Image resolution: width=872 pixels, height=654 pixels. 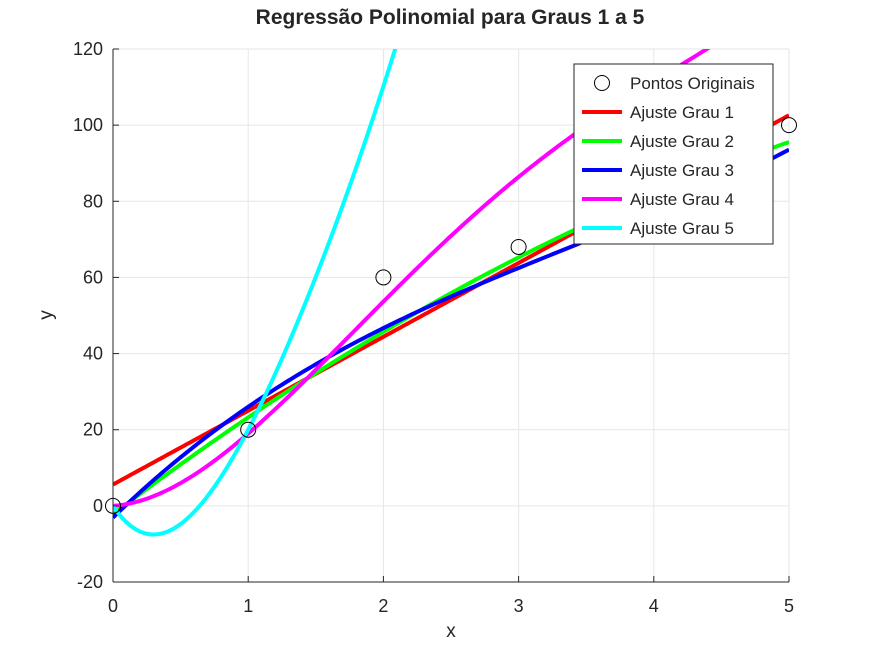 What do you see at coordinates (451, 631) in the screenshot?
I see `x-axis-label: x` at bounding box center [451, 631].